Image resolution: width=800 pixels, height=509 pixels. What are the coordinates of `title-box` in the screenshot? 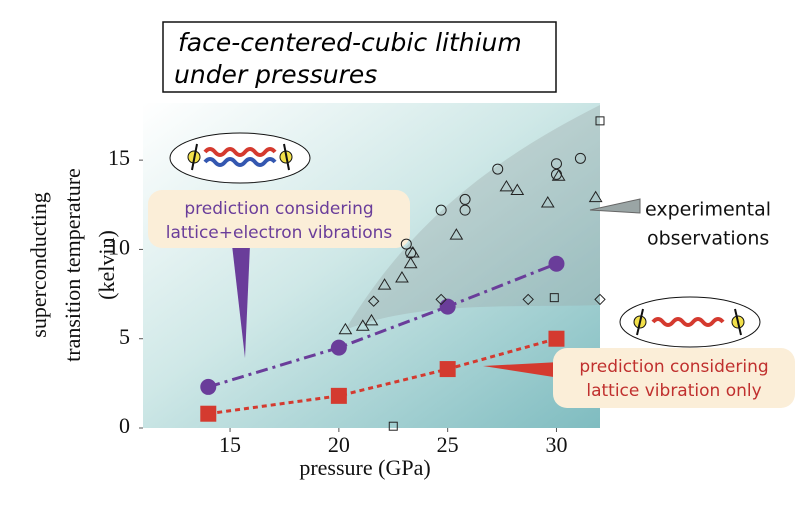 It's located at (359, 57).